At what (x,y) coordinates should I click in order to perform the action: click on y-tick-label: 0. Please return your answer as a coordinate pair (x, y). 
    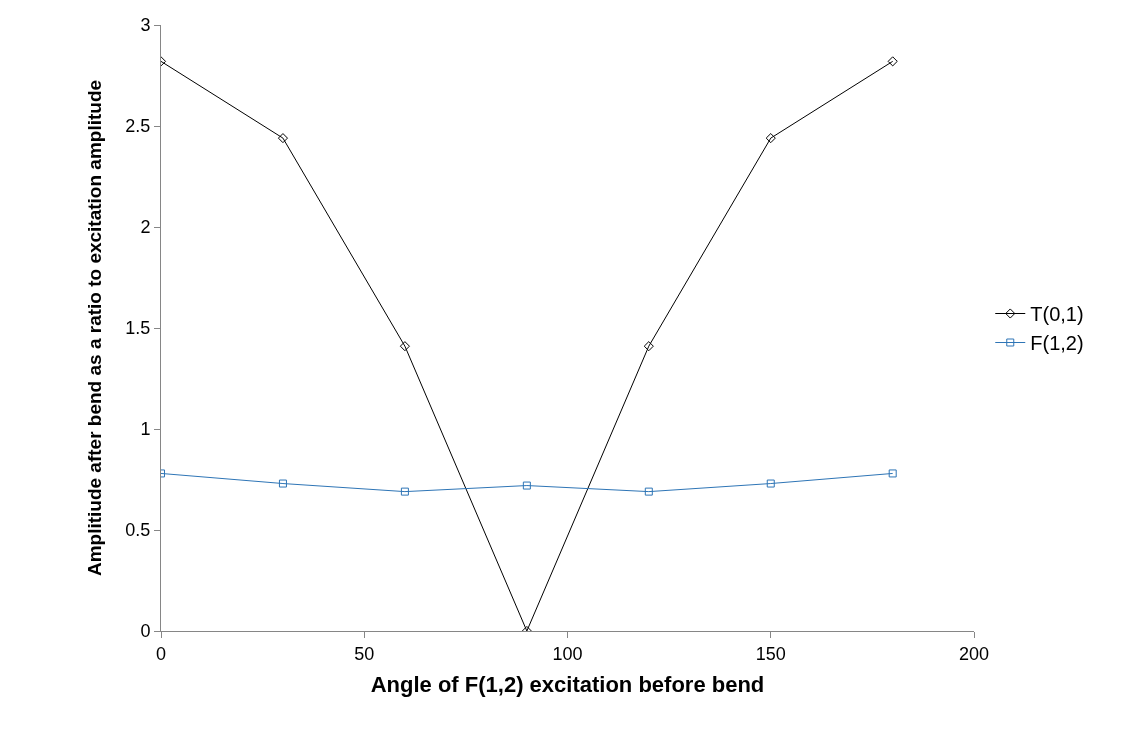
    Looking at the image, I should click on (145, 631).